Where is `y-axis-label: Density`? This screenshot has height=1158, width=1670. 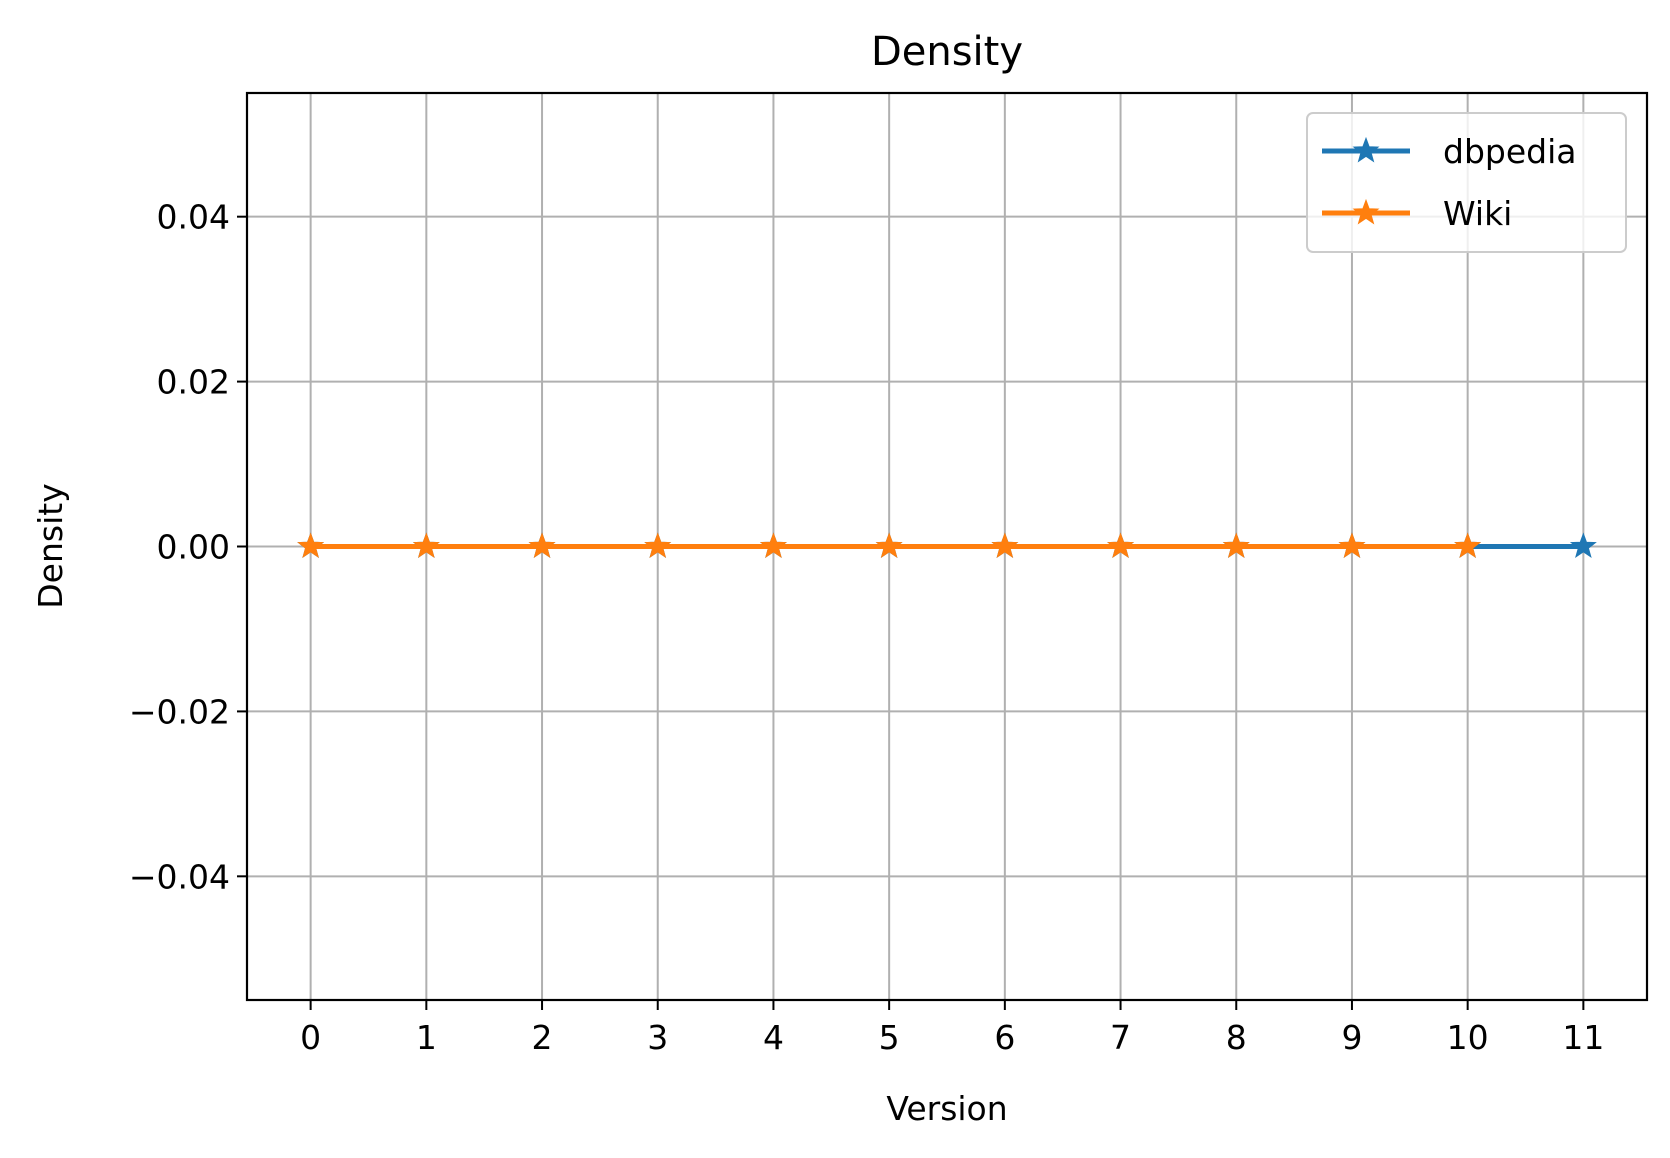
y-axis-label: Density is located at coordinates (50, 545).